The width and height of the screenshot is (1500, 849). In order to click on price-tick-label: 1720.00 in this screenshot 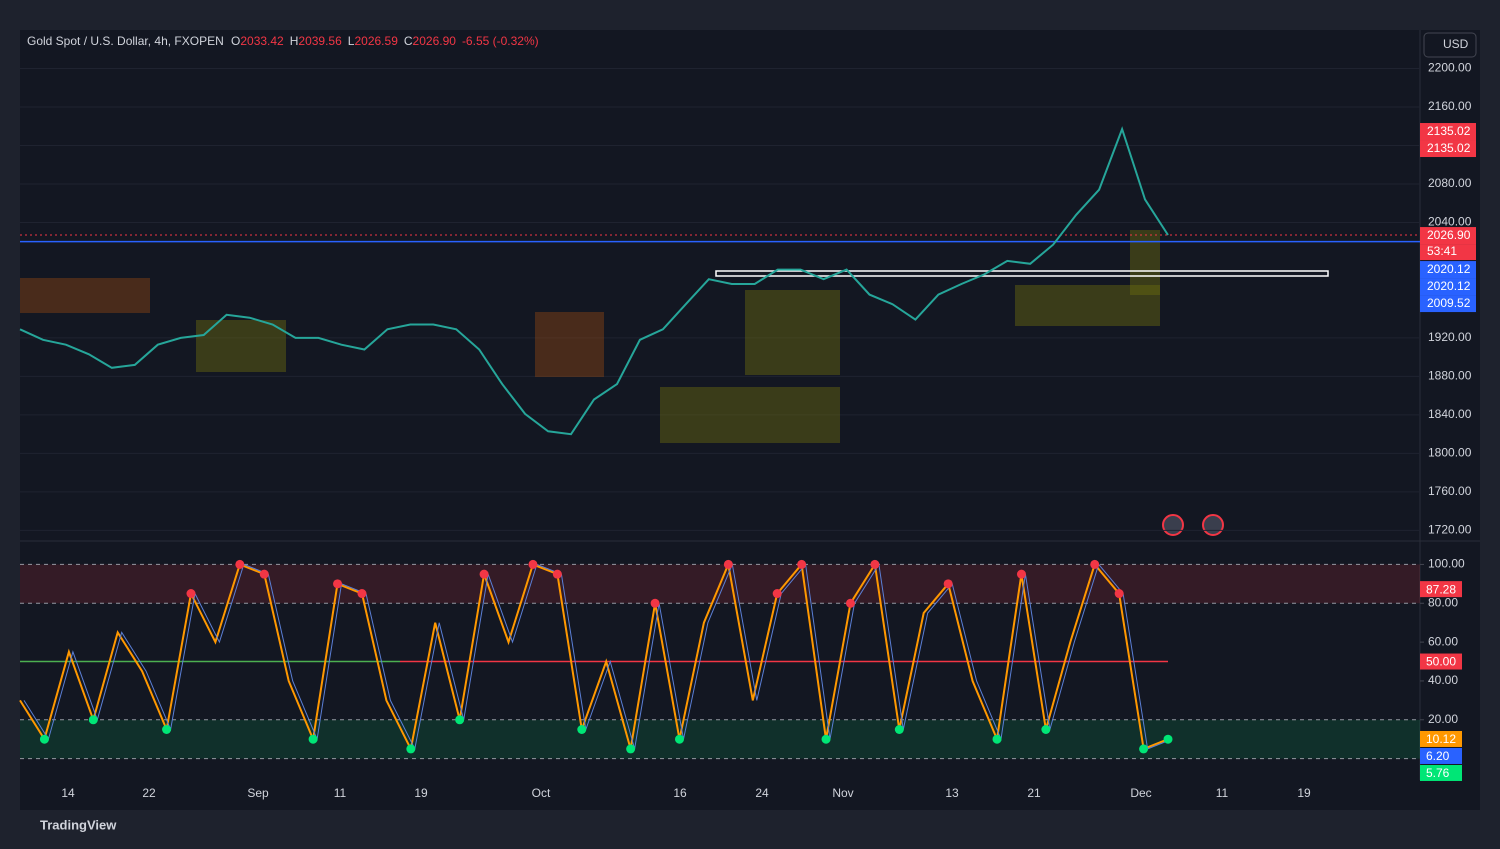, I will do `click(1450, 530)`.